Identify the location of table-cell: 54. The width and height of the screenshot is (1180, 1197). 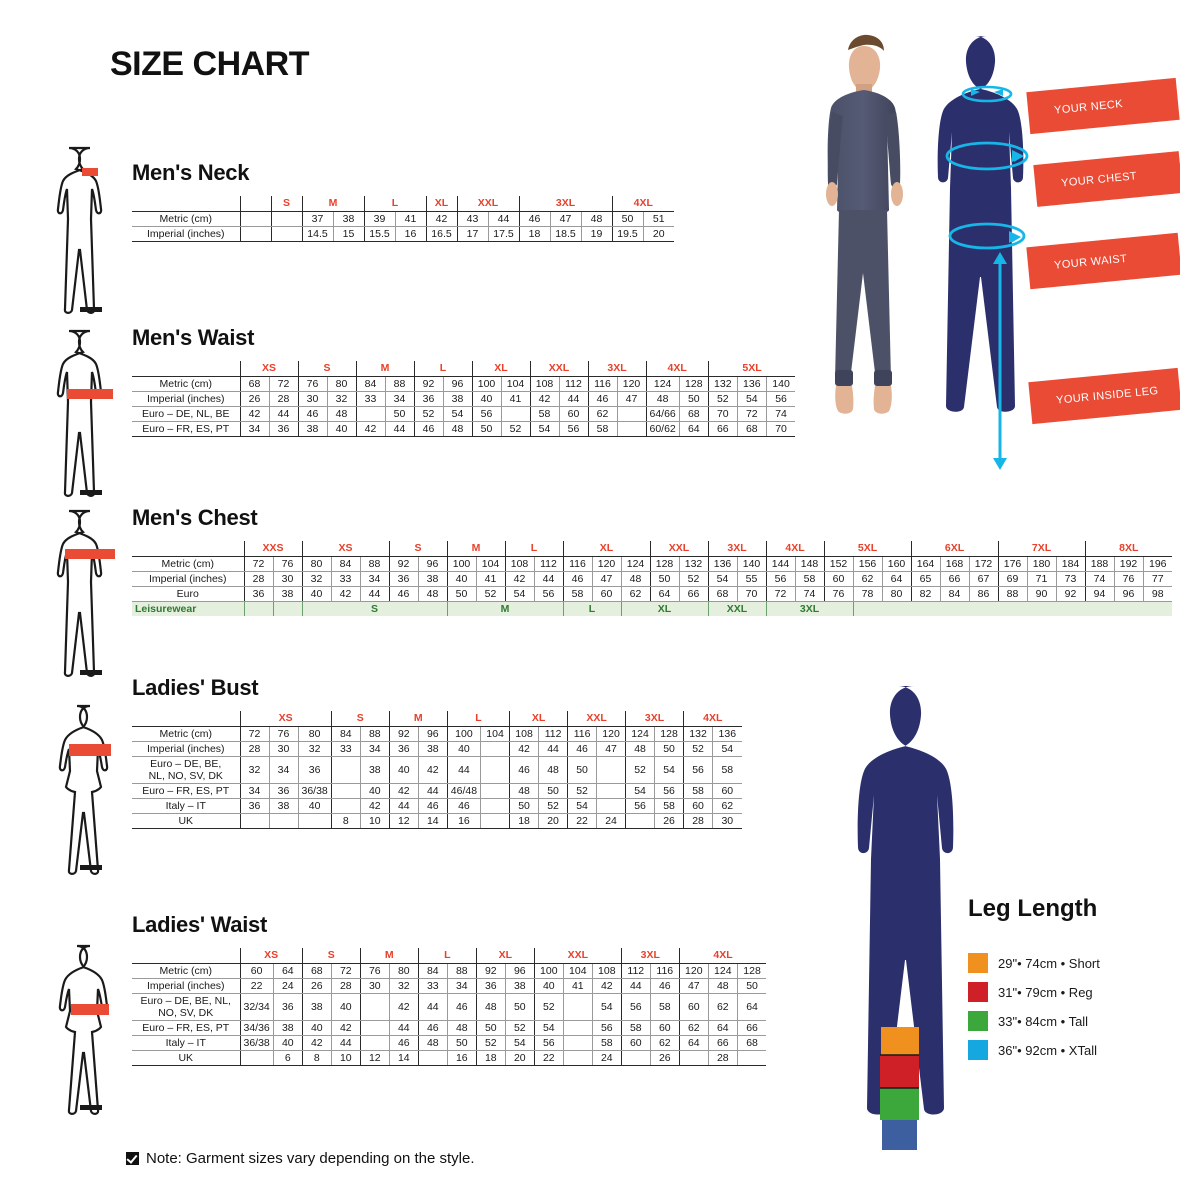
(548, 1028).